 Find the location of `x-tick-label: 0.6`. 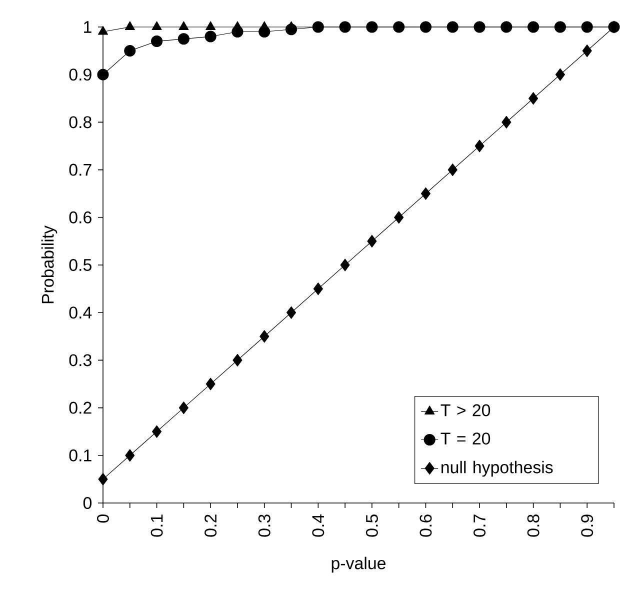

x-tick-label: 0.6 is located at coordinates (426, 525).